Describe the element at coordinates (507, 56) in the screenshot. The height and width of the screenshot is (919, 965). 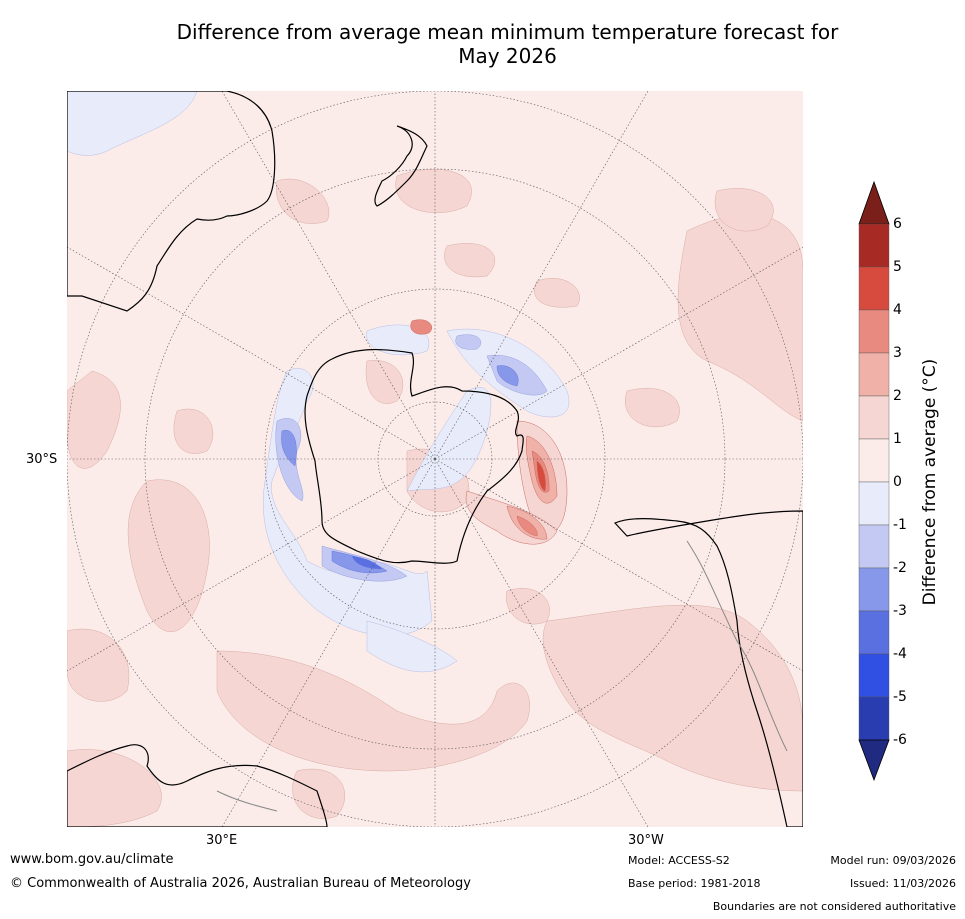
I see `map-title-line2: May 2026` at that location.